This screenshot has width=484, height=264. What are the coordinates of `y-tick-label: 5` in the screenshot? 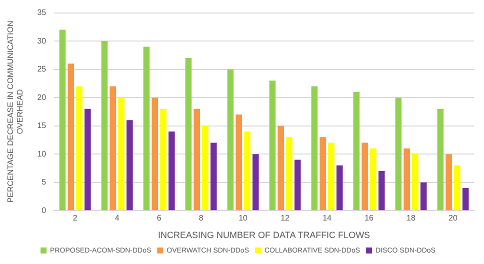 It's located at (44, 182).